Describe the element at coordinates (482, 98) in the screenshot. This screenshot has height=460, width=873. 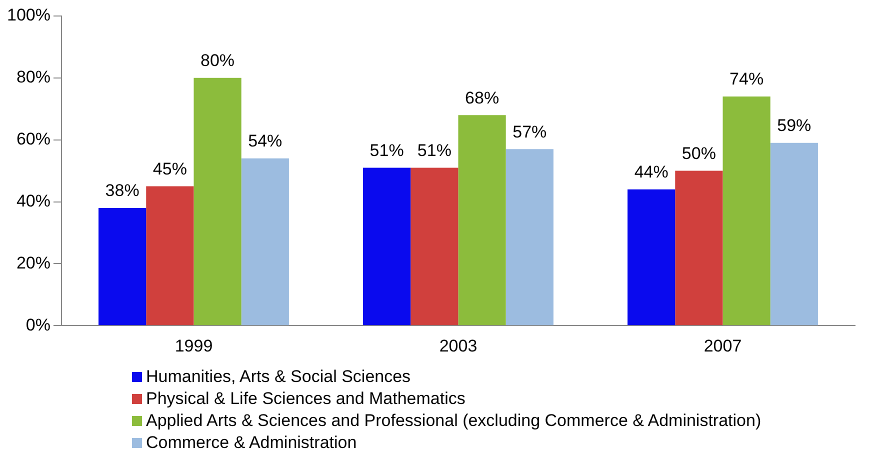
I see `data-label: 68%` at that location.